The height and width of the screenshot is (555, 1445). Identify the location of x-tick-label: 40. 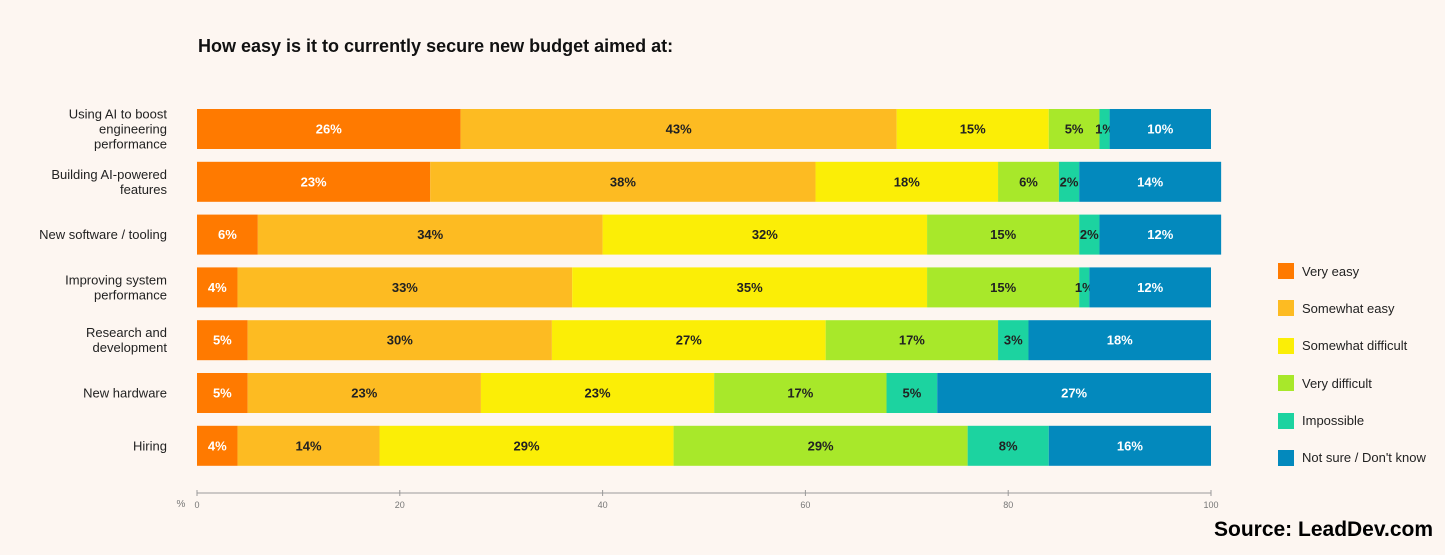
(603, 505).